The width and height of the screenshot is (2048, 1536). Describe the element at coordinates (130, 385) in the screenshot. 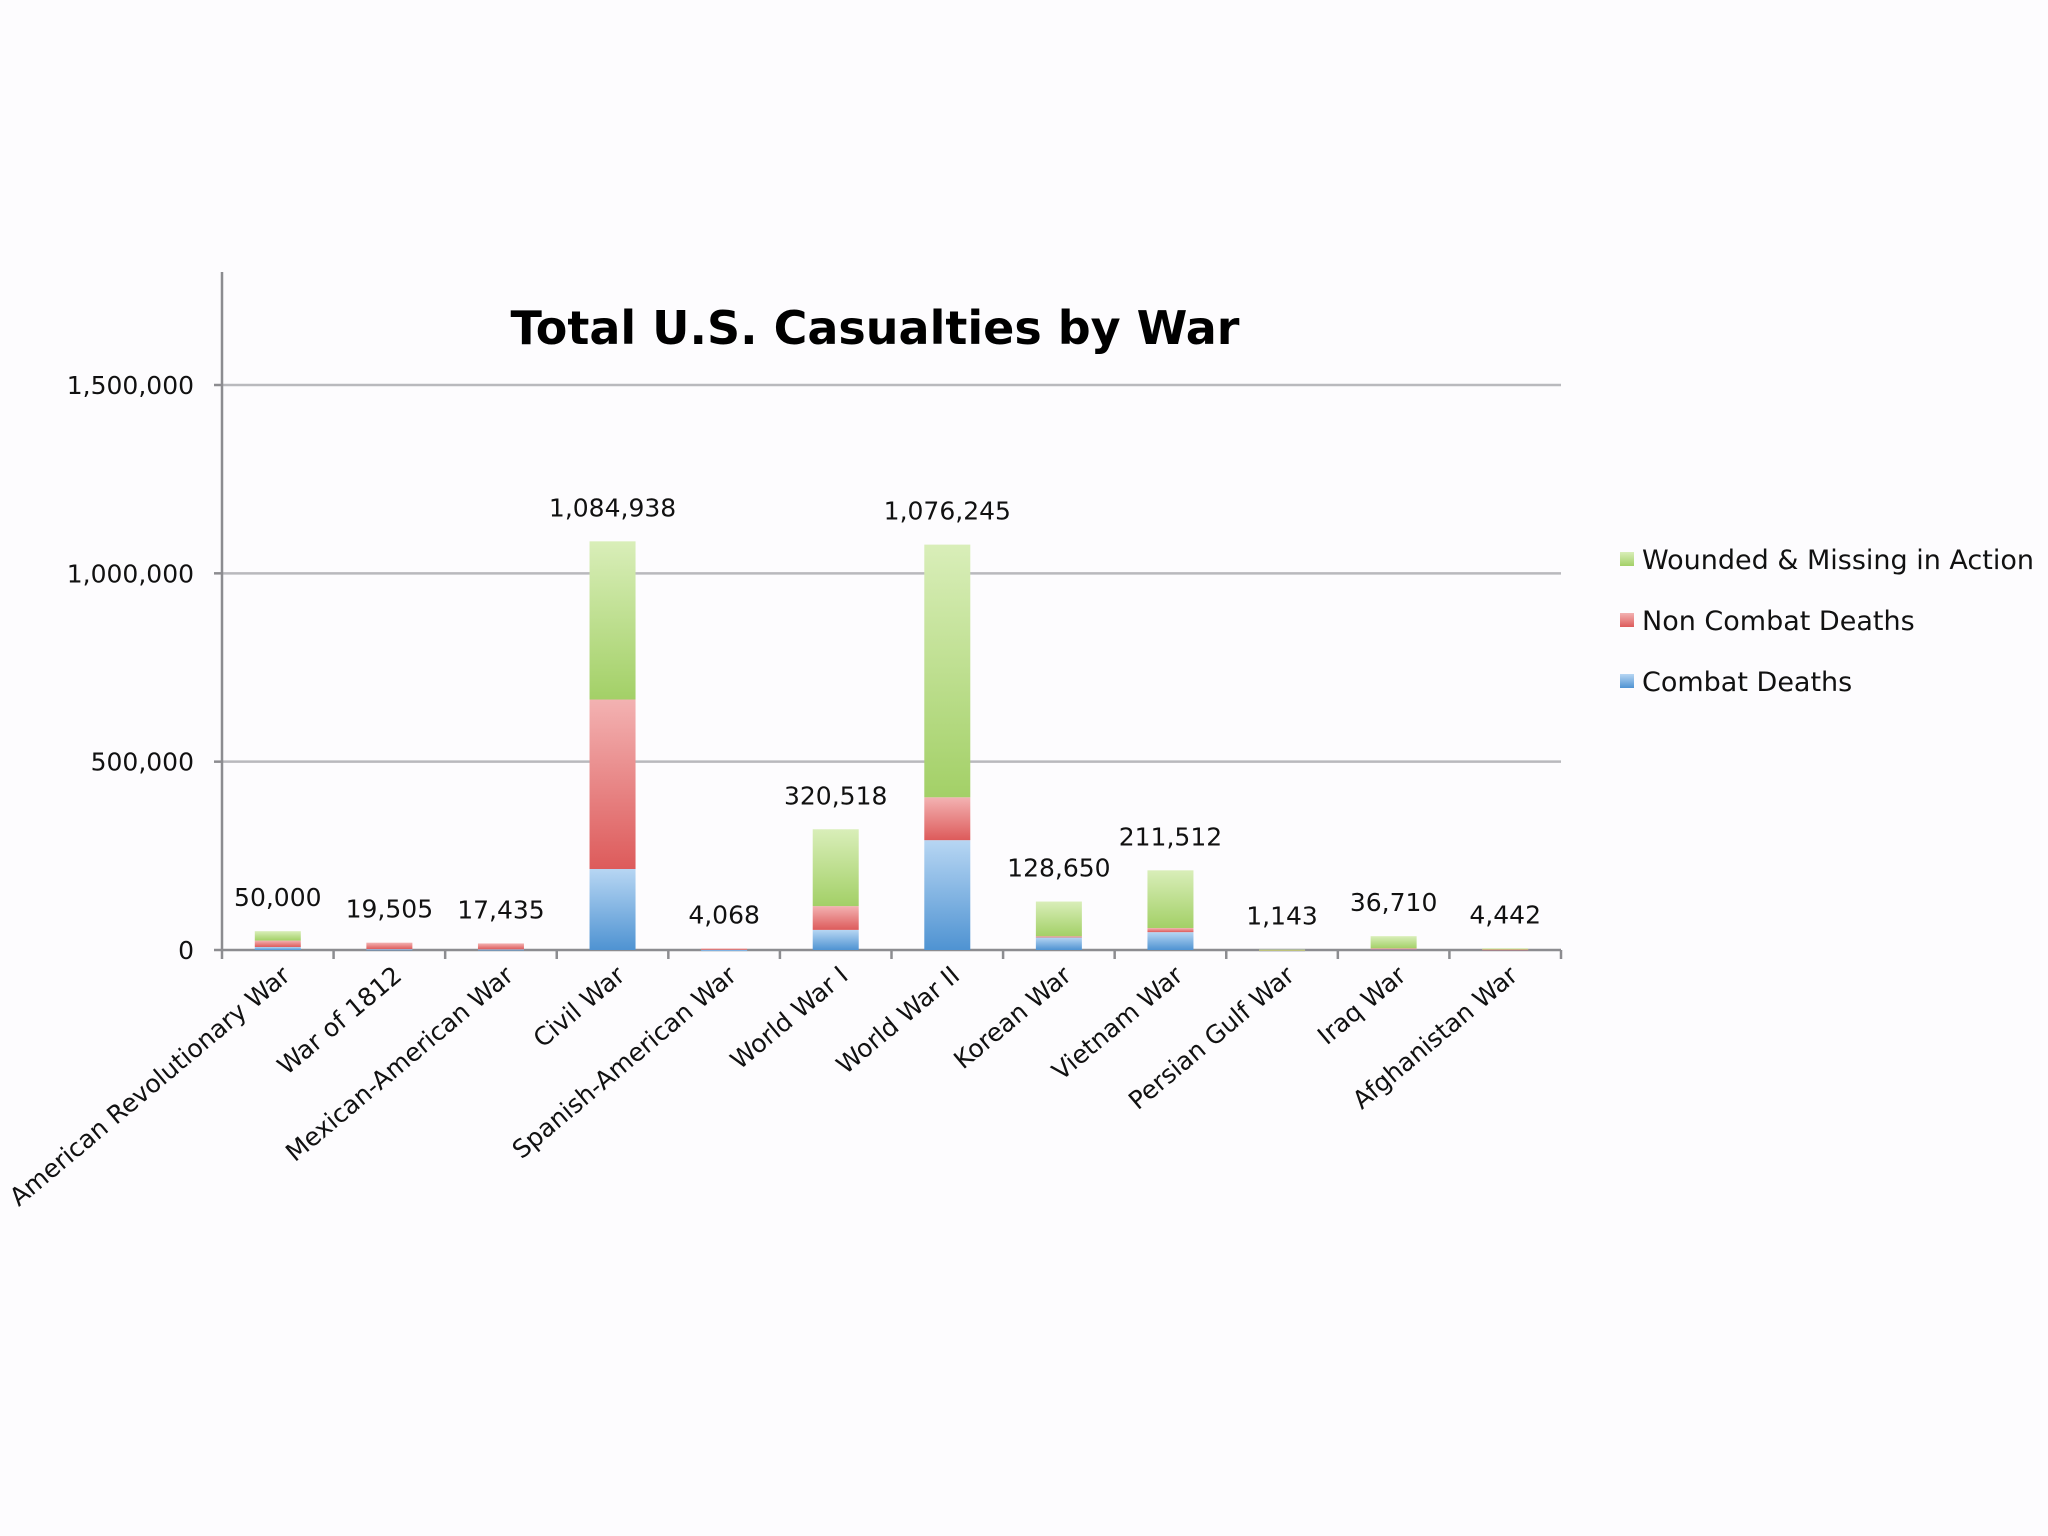

I see `y-tick-label: 1,500,000` at that location.